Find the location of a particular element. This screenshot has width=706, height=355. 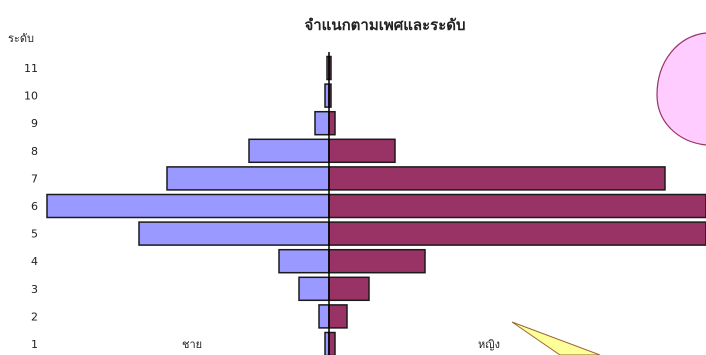

tick-label-9: 9 is located at coordinates (34, 123).